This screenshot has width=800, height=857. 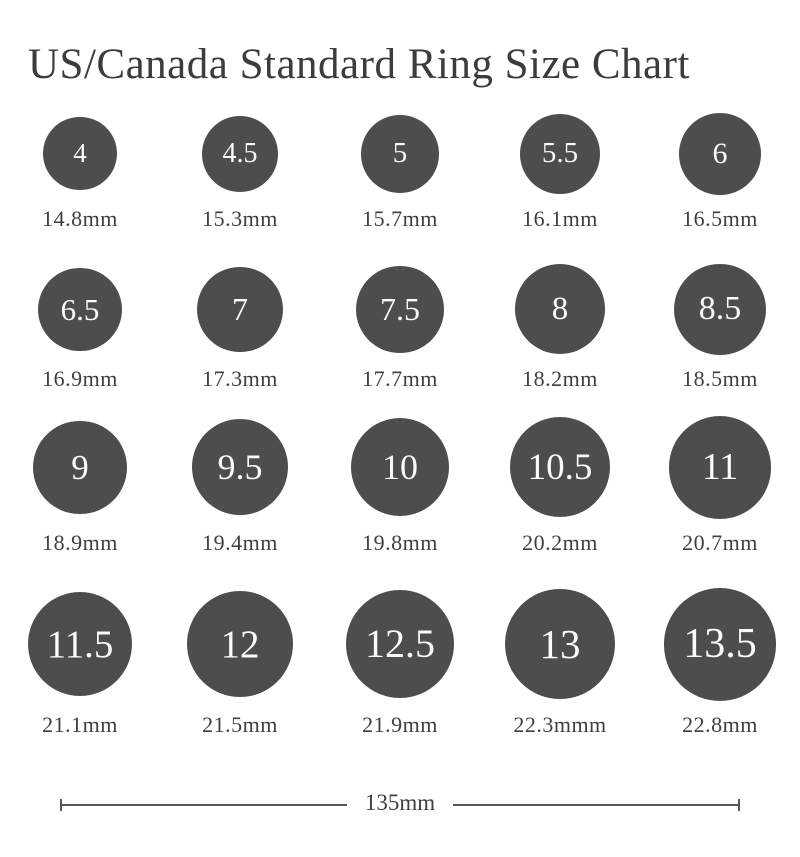 I want to click on circle-zone: 7, so click(x=240, y=310).